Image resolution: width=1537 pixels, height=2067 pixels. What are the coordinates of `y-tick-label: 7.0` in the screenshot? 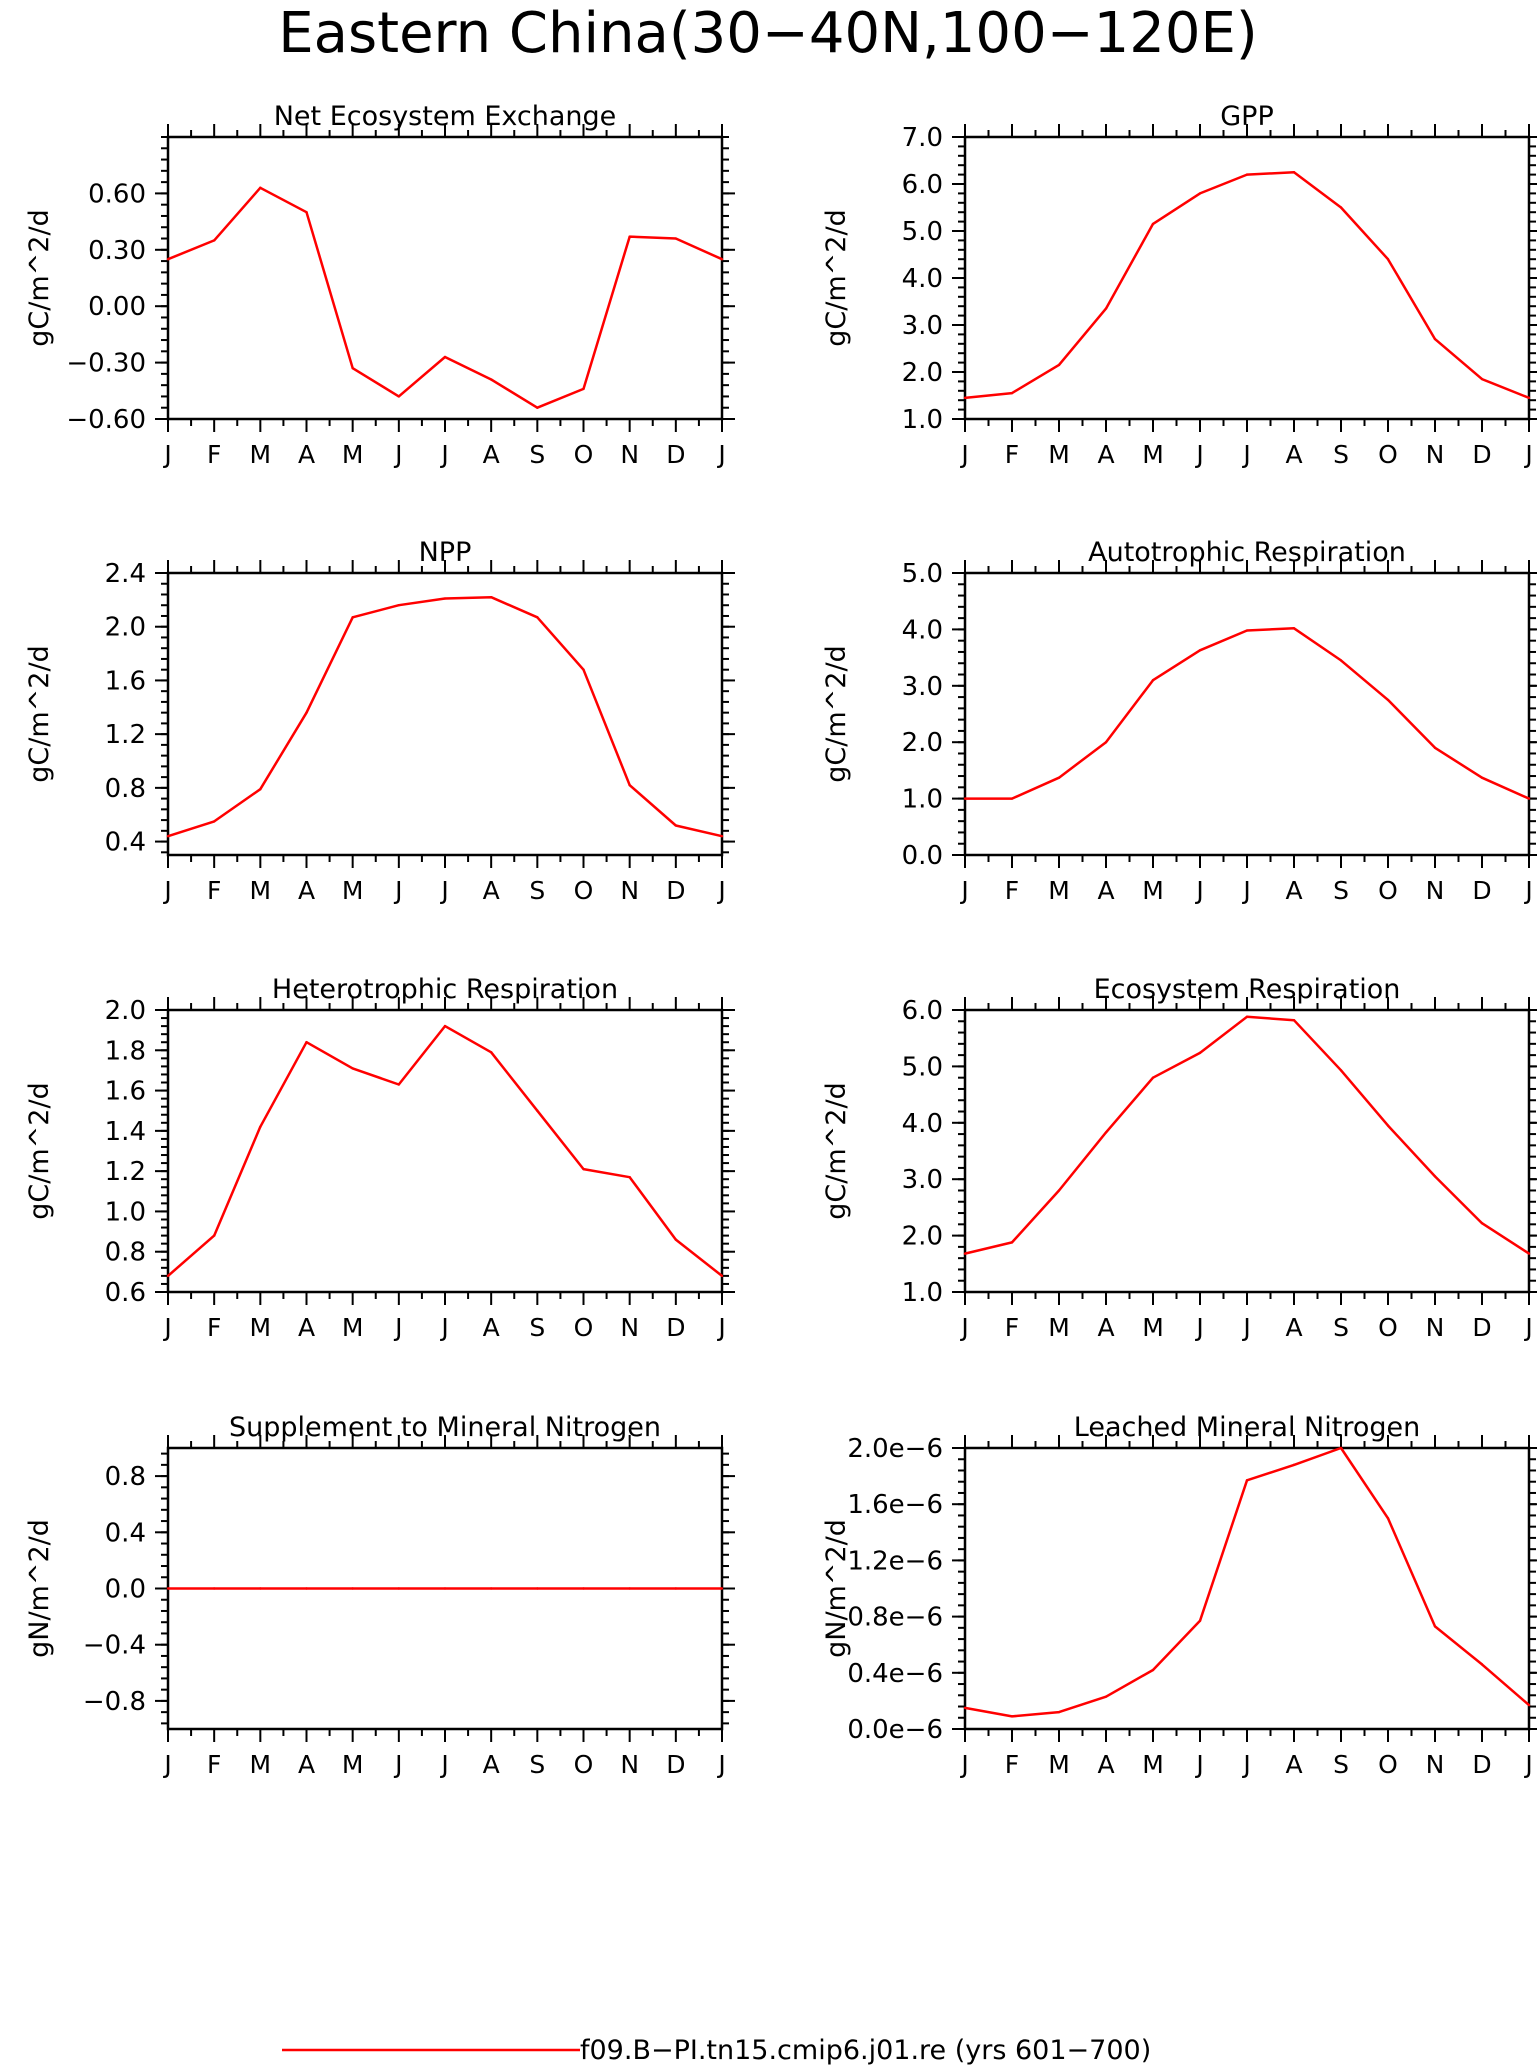 It's located at (922, 138).